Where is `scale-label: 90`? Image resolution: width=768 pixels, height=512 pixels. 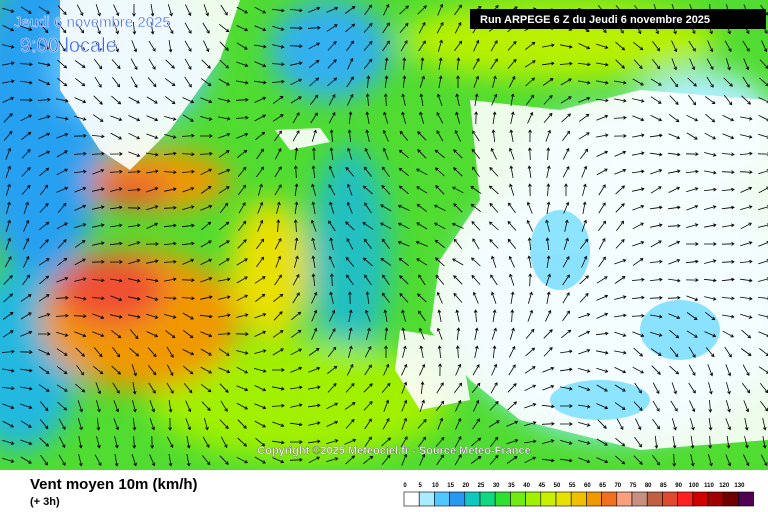 scale-label: 90 is located at coordinates (678, 486).